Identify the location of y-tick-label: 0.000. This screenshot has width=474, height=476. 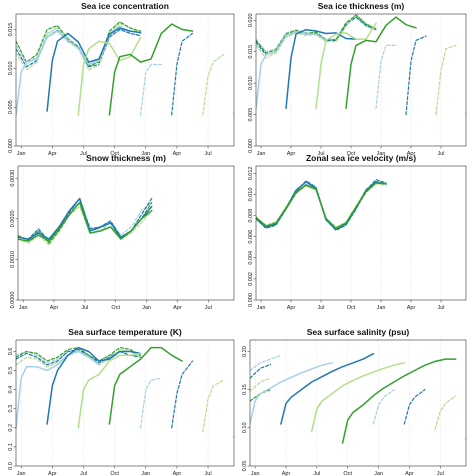
(11, 146).